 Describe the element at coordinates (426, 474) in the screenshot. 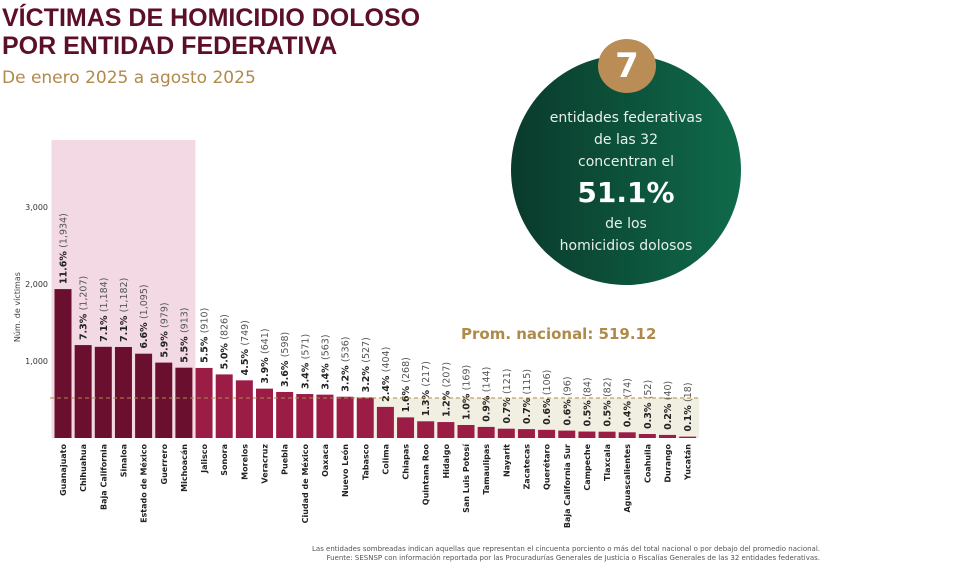

I see `x-tick-label: Quintana Roo` at that location.